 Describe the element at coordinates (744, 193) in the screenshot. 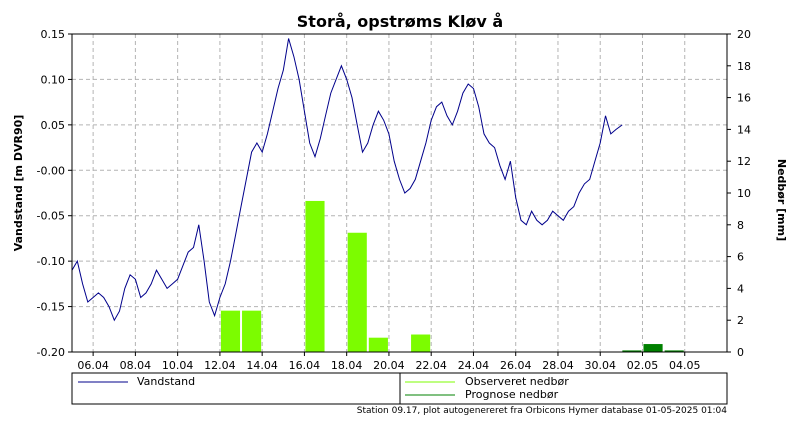

I see `right-tick-label: 10` at that location.